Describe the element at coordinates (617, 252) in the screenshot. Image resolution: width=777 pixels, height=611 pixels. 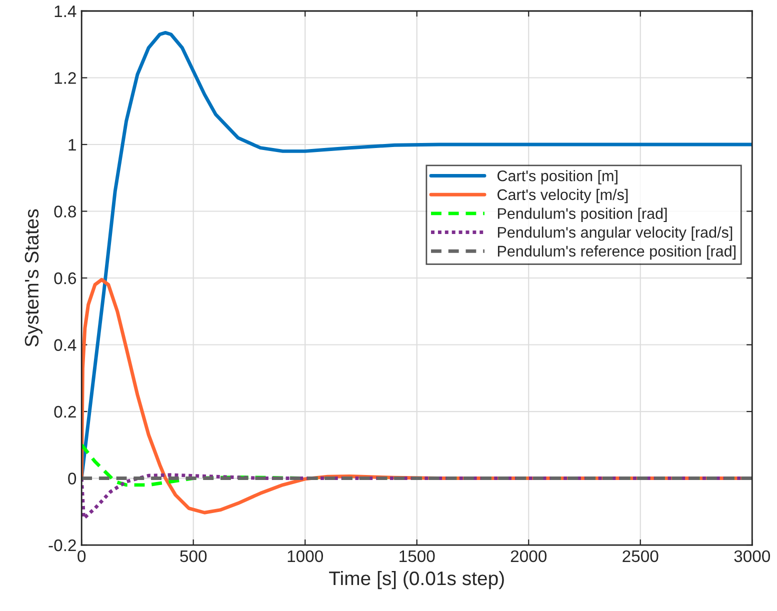
I see `legend-label: Pendulum's reference position [rad]` at that location.